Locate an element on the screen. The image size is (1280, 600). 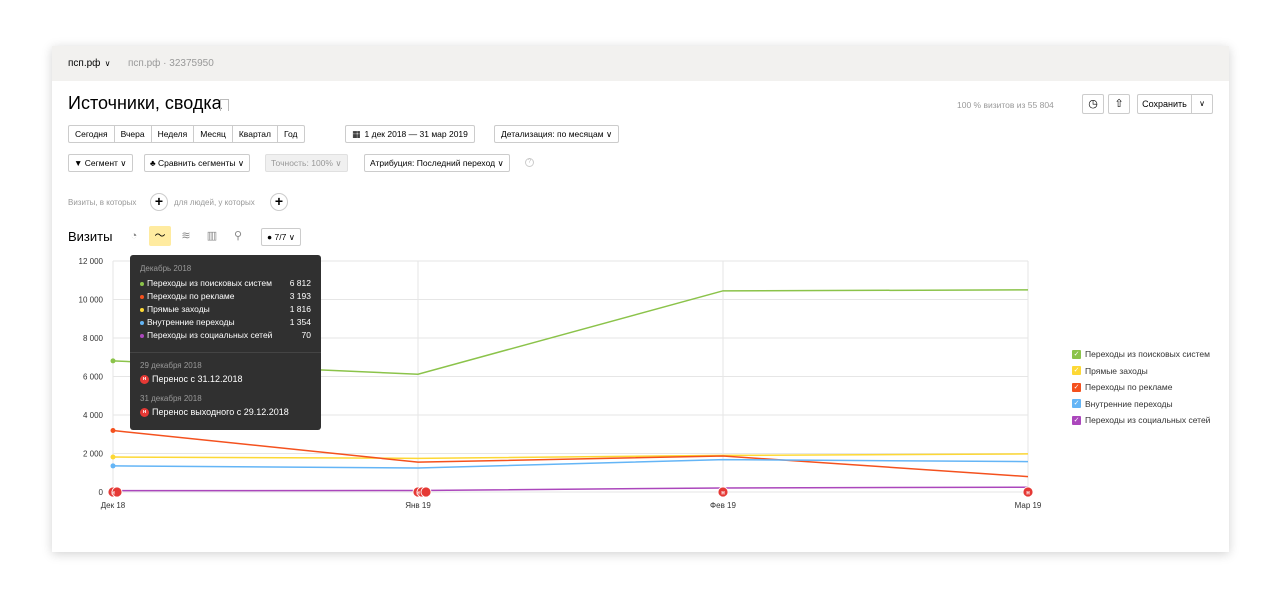
segment-button: ▼ Сегмент ∨ is located at coordinates (100, 163).